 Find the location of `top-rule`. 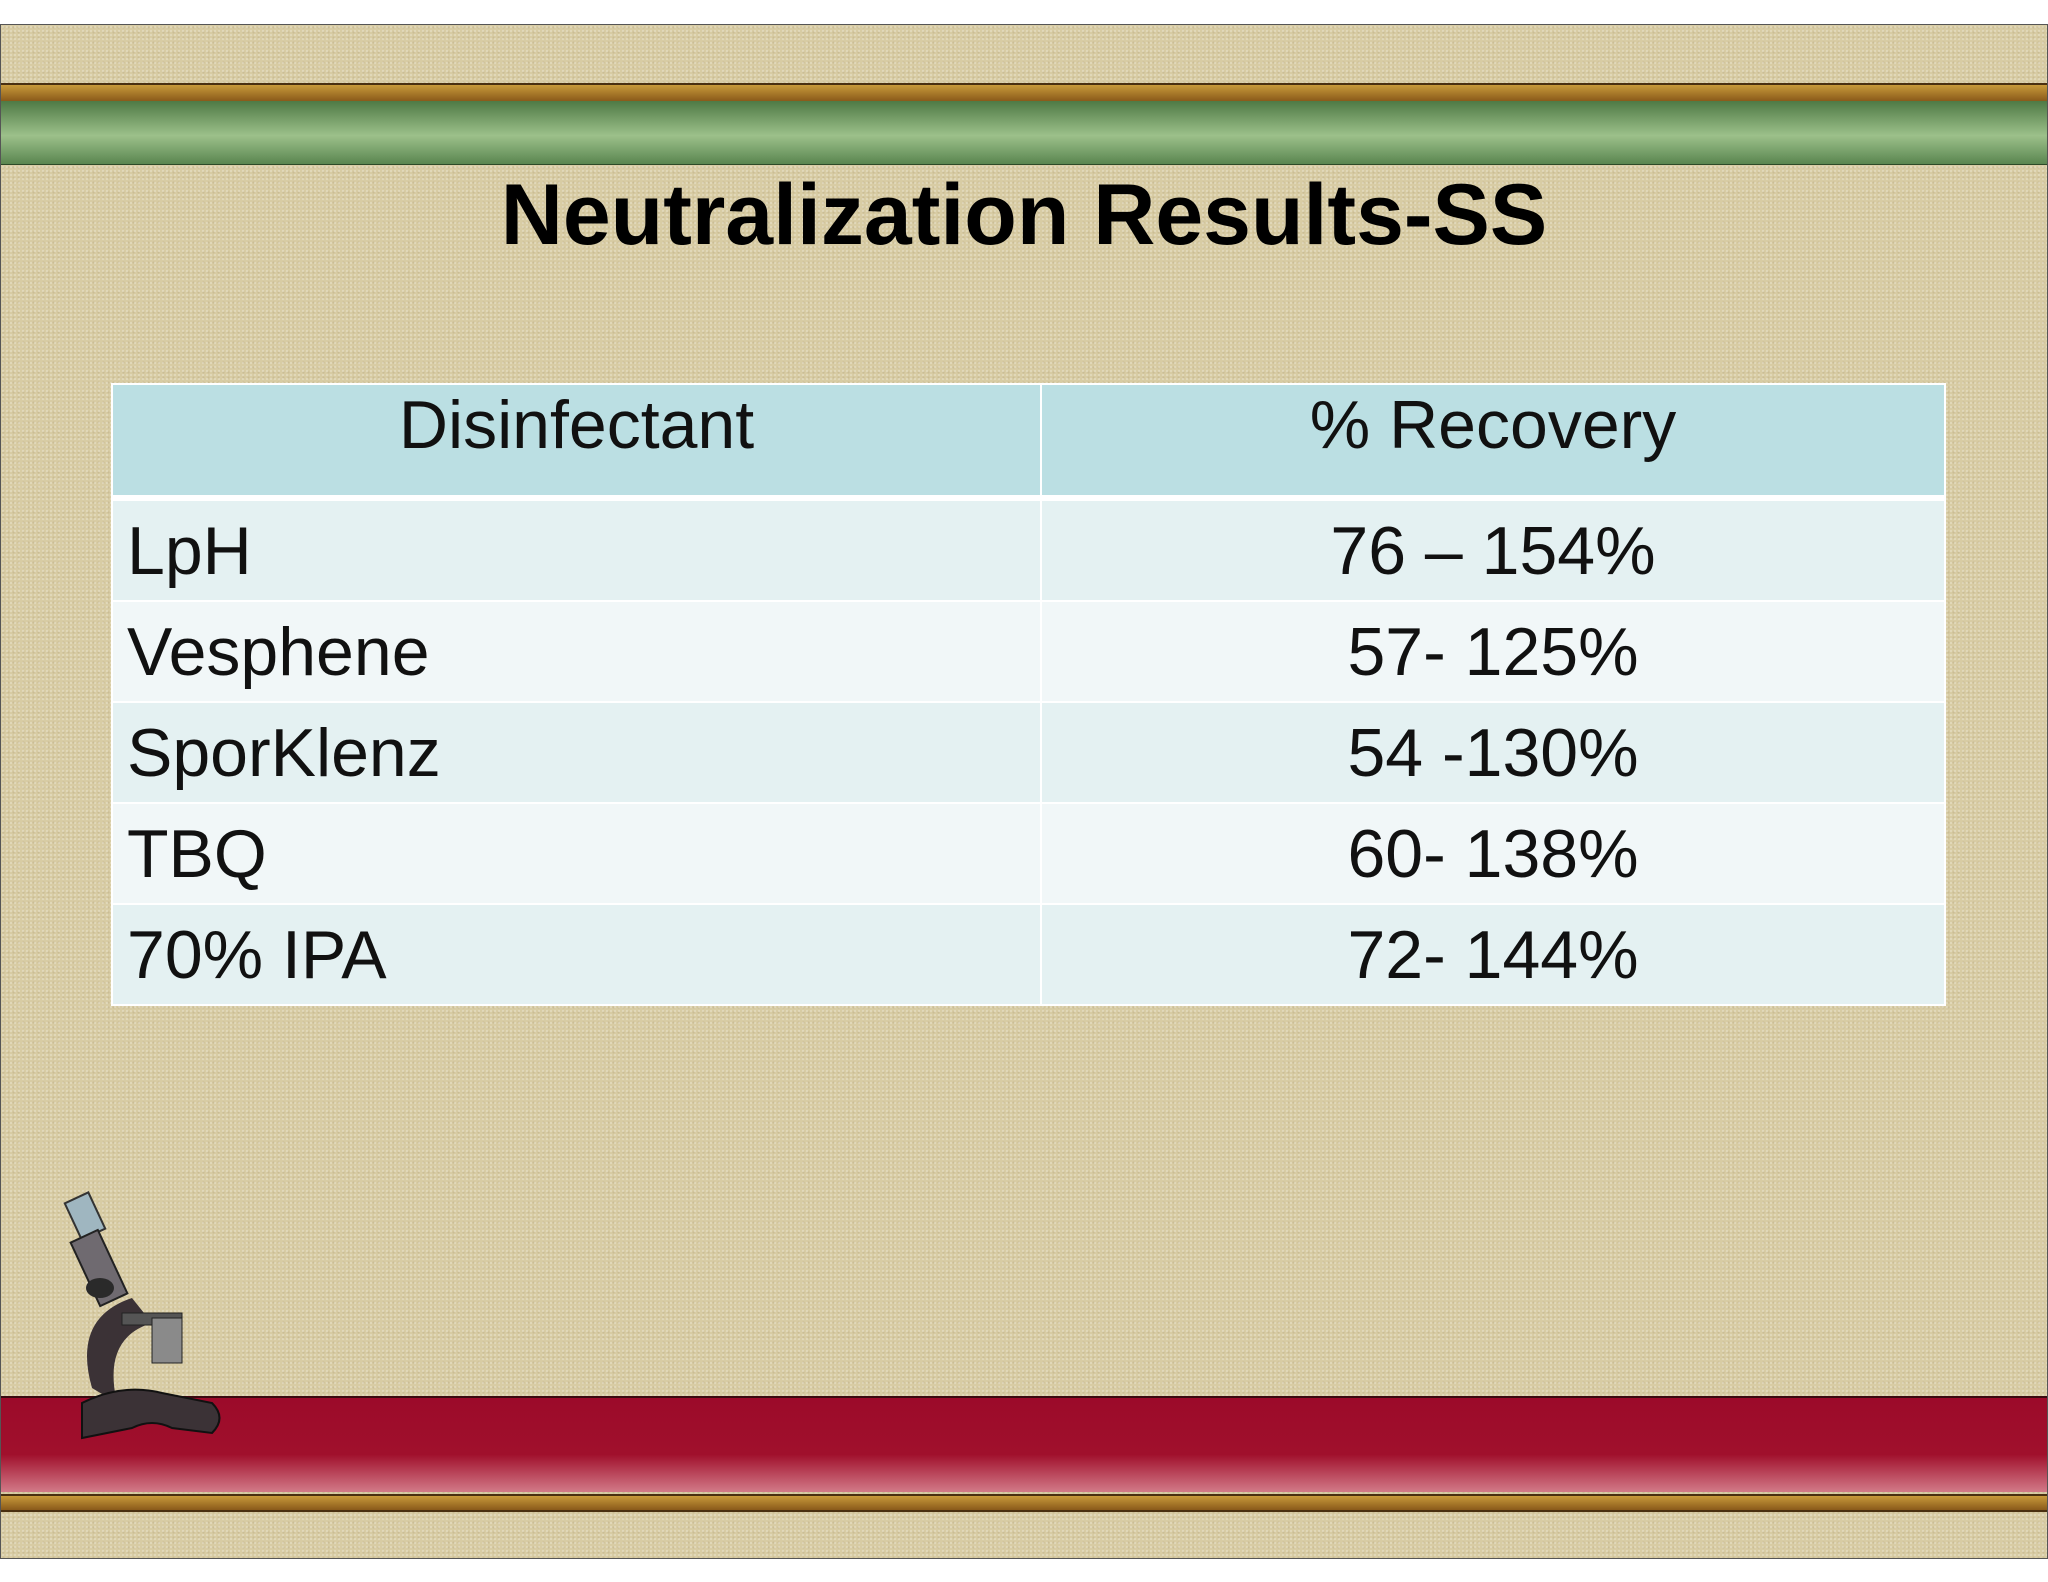

top-rule is located at coordinates (1024, 93).